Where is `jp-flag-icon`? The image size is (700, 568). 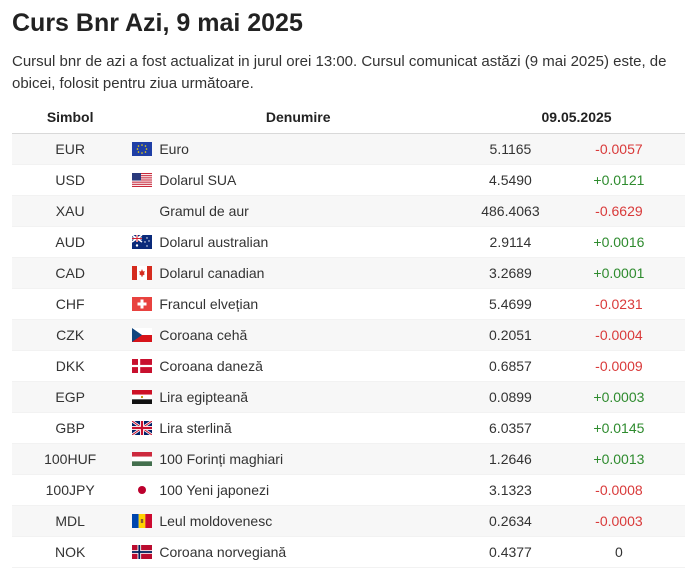
jp-flag-icon is located at coordinates (142, 490).